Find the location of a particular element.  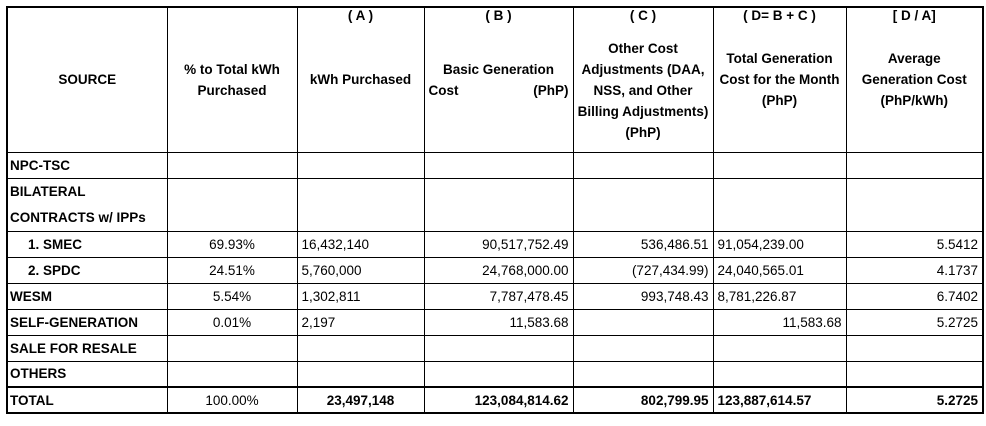

cell-basic: 90,517,752.49 is located at coordinates (498, 244).